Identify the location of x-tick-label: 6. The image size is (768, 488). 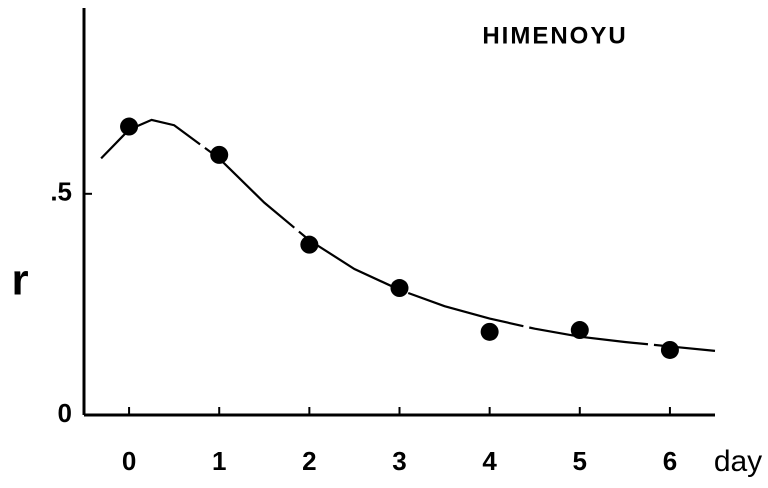
(670, 461).